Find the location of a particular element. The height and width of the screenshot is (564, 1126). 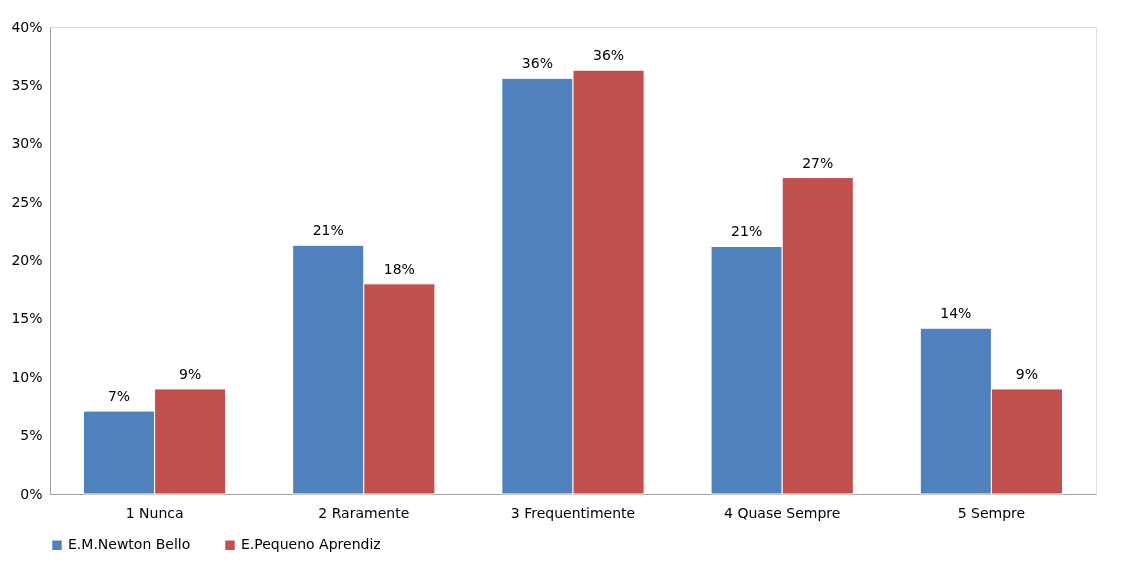

y-tick-label: 0% is located at coordinates (31, 493).